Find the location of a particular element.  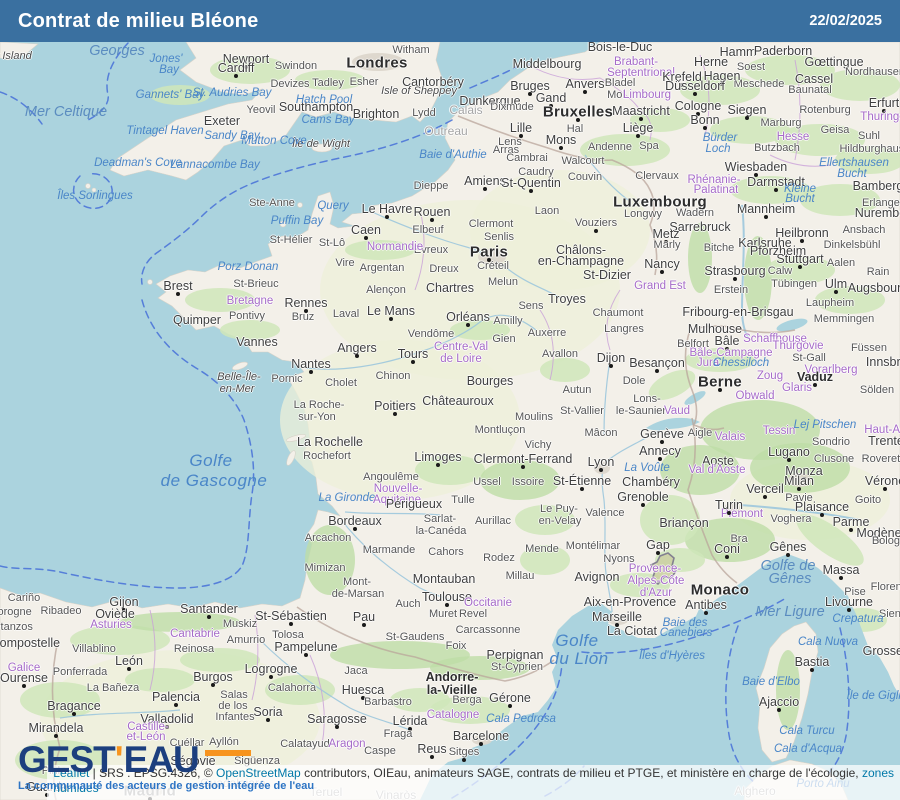

map-label: Barbastro is located at coordinates (388, 702).